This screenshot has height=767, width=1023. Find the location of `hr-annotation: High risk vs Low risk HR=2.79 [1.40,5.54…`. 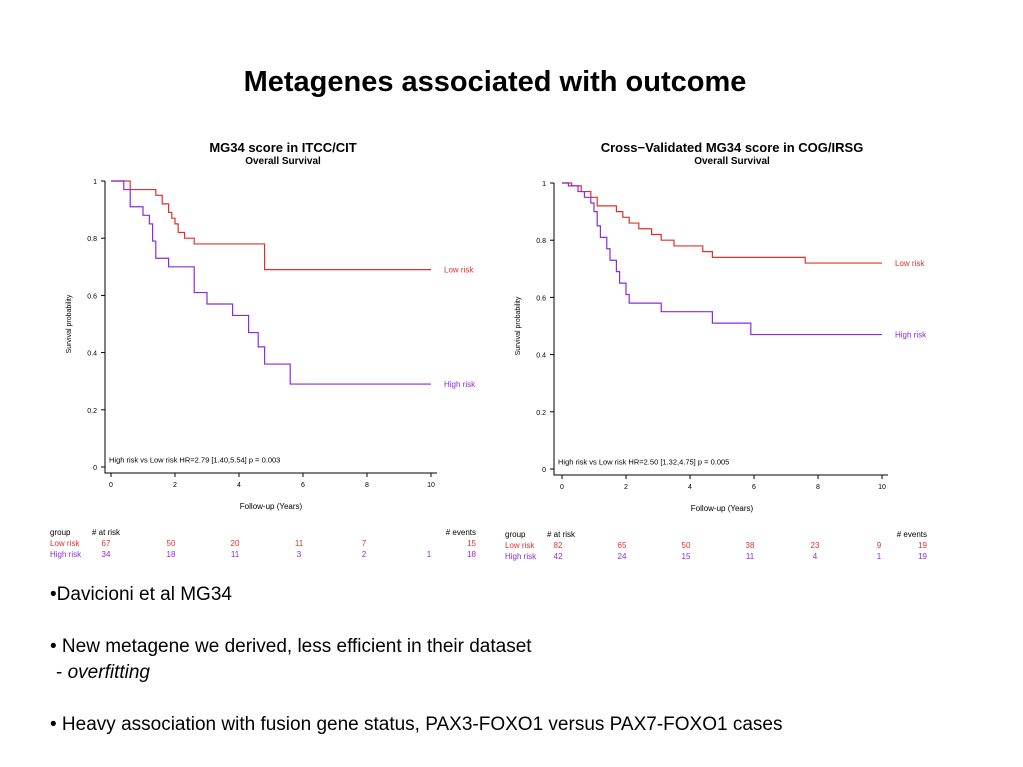

hr-annotation: High risk vs Low risk HR=2.79 [1.40,5.54… is located at coordinates (194, 460).